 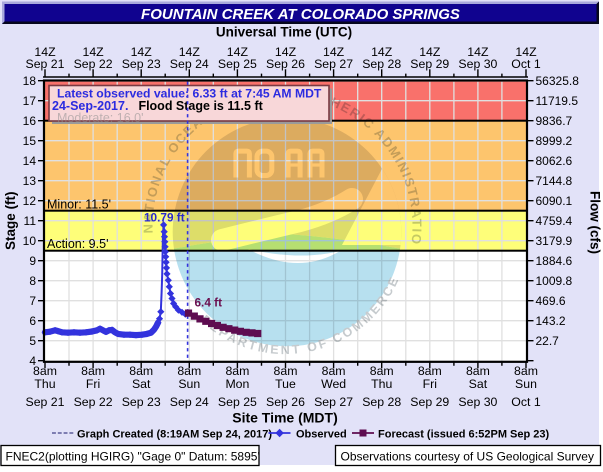 What do you see at coordinates (237, 384) in the screenshot?
I see `svg-text: Mon` at bounding box center [237, 384].